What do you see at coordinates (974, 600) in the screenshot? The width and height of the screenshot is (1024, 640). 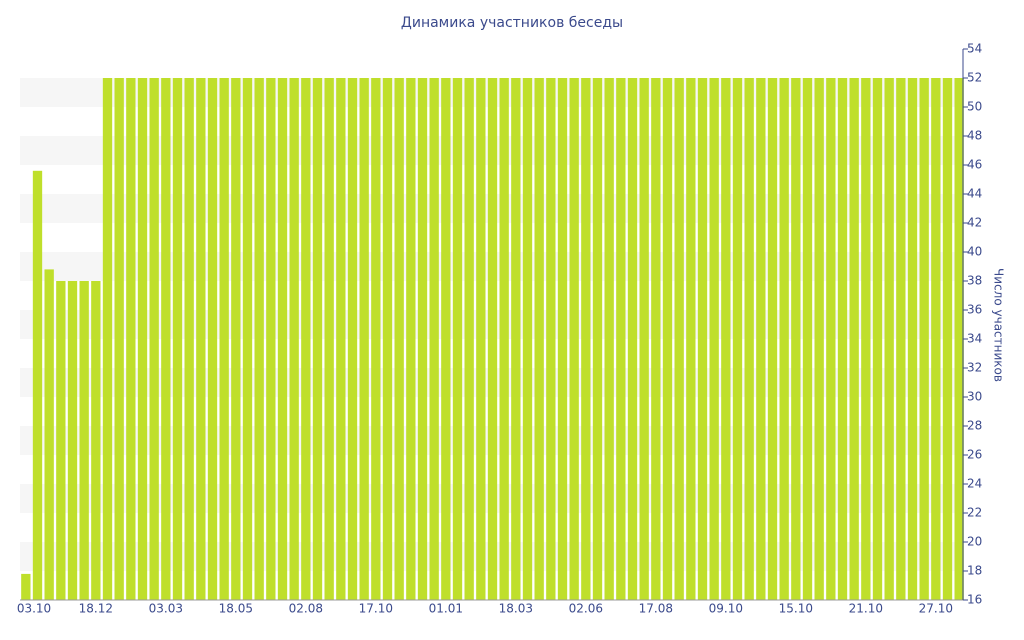 I see `y-tick-label: 16` at bounding box center [974, 600].